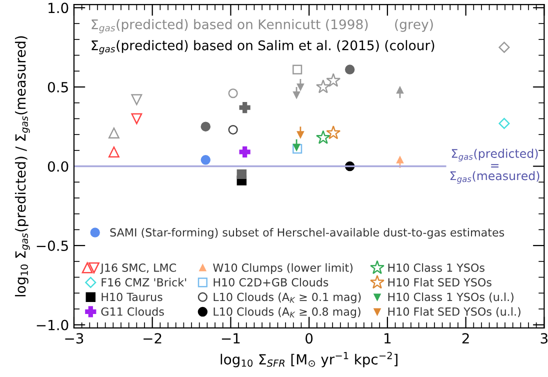 The image size is (548, 377). What do you see at coordinates (132, 311) in the screenshot?
I see `legend-label: G11 Clouds` at bounding box center [132, 311].